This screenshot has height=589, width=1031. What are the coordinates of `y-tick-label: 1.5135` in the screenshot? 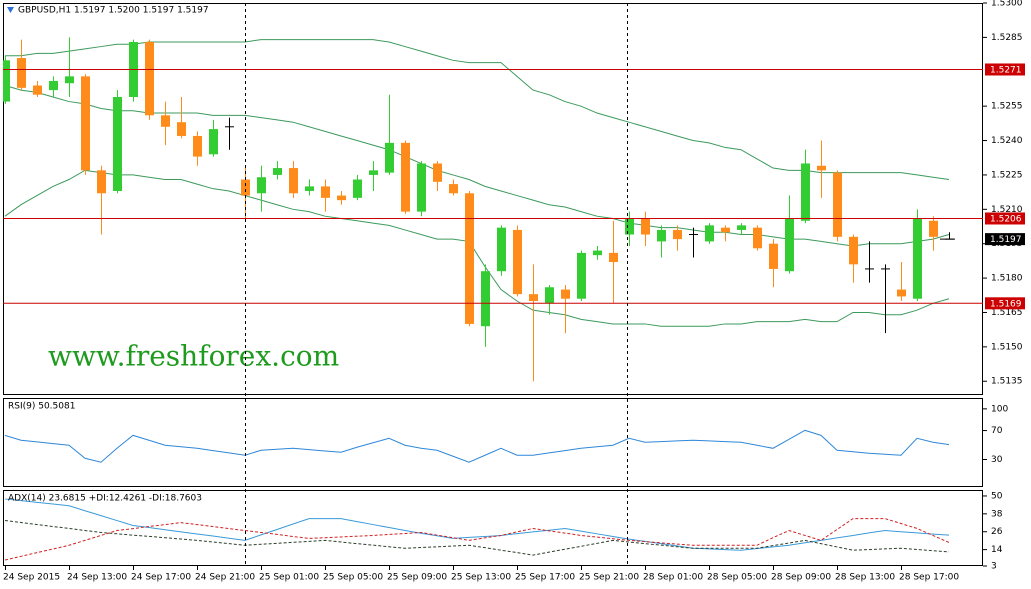 It's located at (1007, 382).